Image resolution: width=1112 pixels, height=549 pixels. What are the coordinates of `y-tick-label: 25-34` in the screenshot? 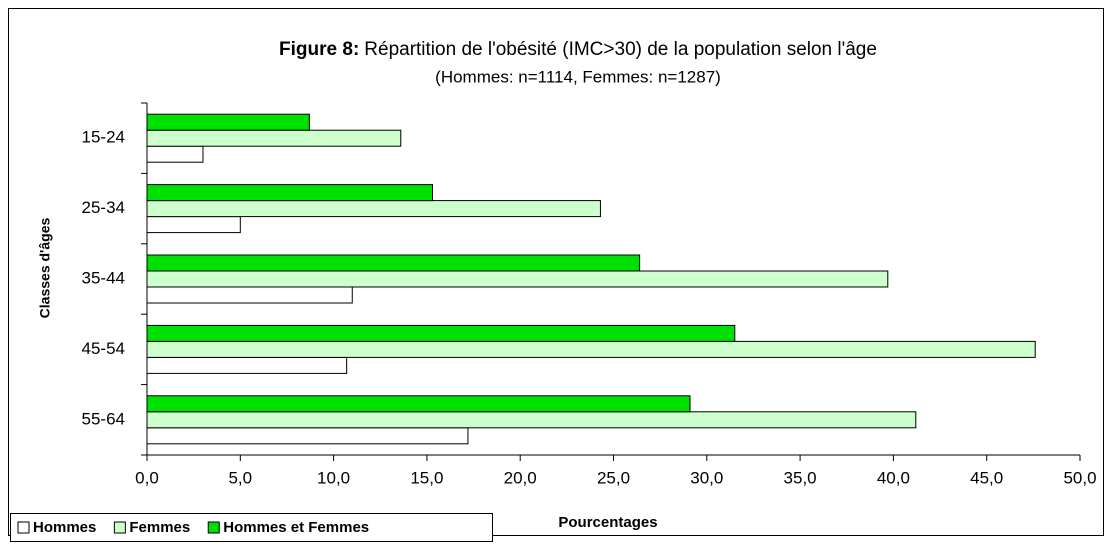 It's located at (103, 207).